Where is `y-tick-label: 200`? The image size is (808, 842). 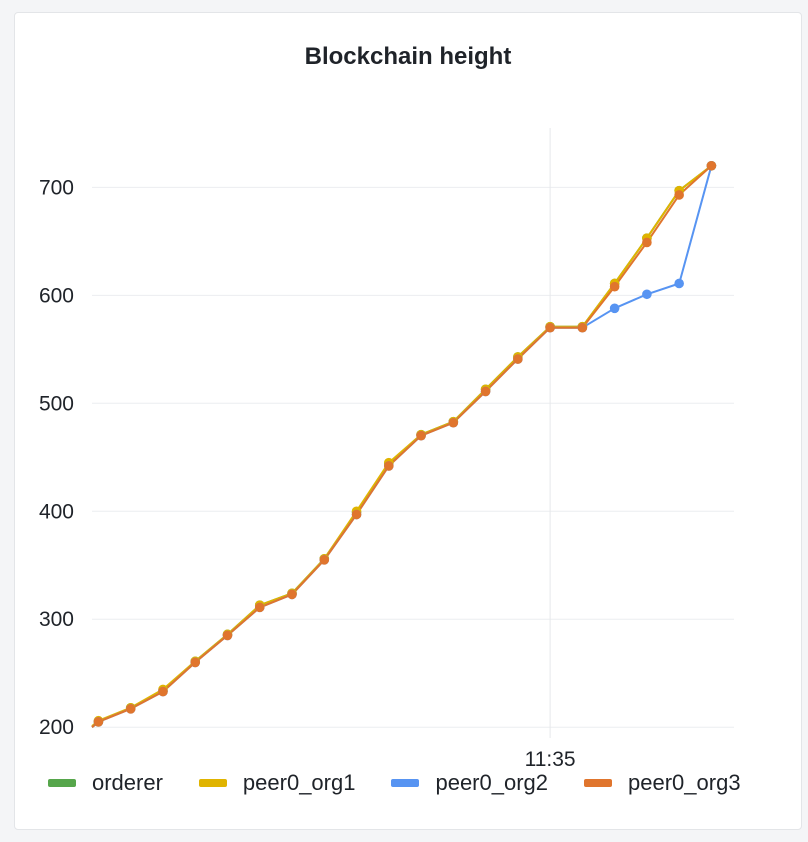
y-tick-label: 200 is located at coordinates (56, 727).